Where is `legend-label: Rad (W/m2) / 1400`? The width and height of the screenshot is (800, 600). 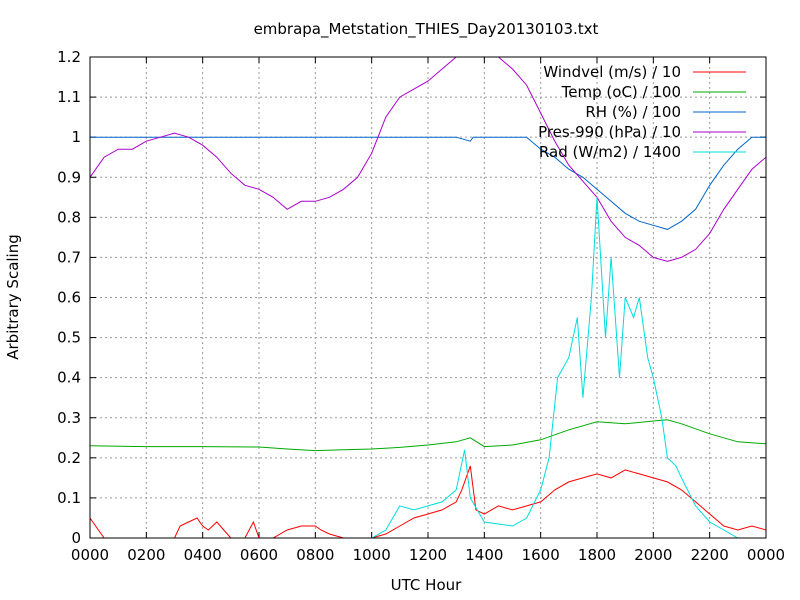 legend-label: Rad (W/m2) / 1400 is located at coordinates (610, 152).